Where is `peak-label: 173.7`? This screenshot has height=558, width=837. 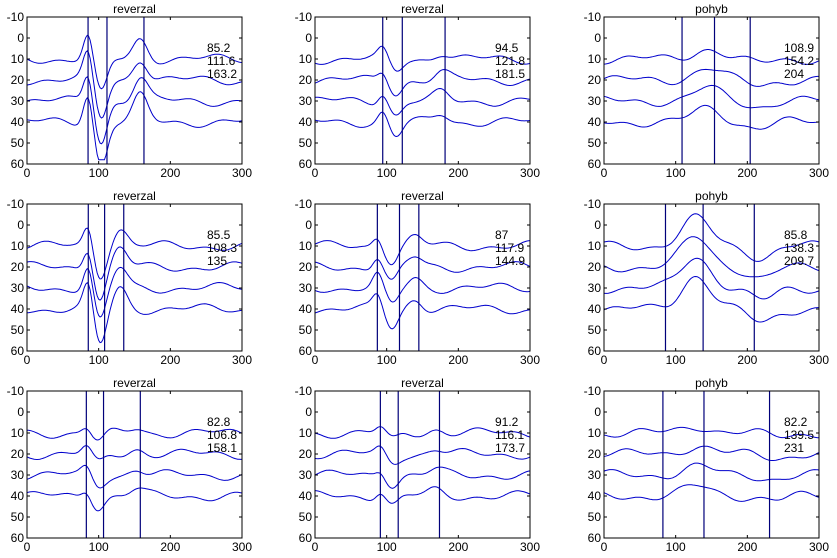
peak-label: 173.7 is located at coordinates (510, 448).